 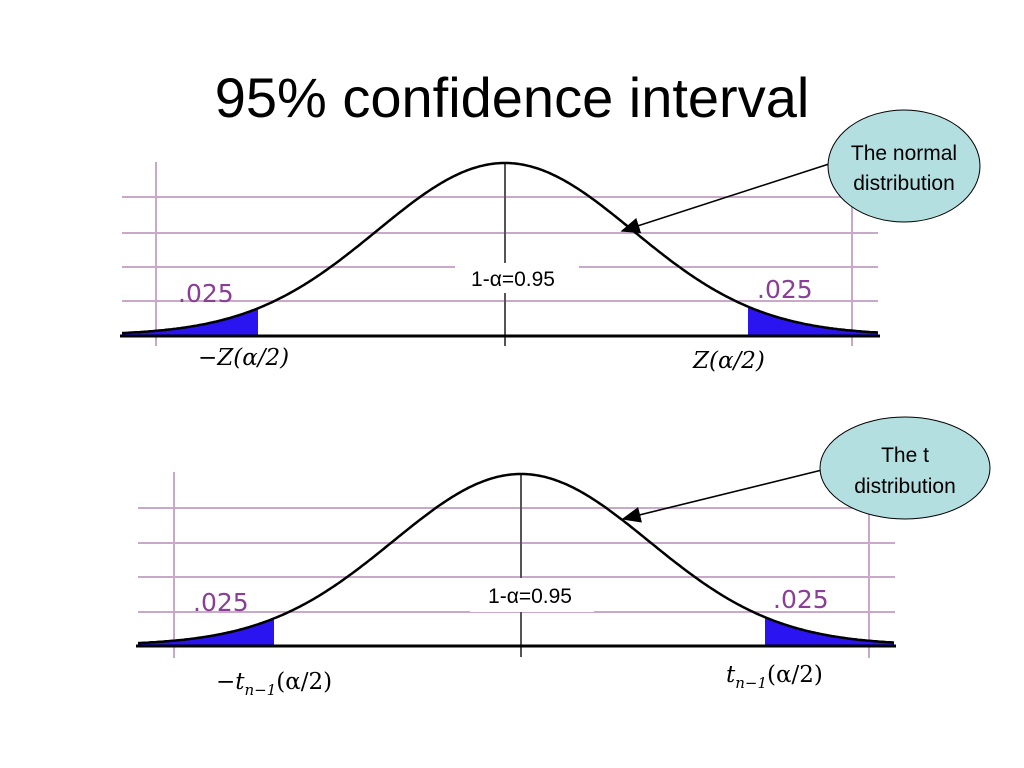 What do you see at coordinates (274, 684) in the screenshot?
I see `left-critical-value: −tn−1(α/2)` at bounding box center [274, 684].